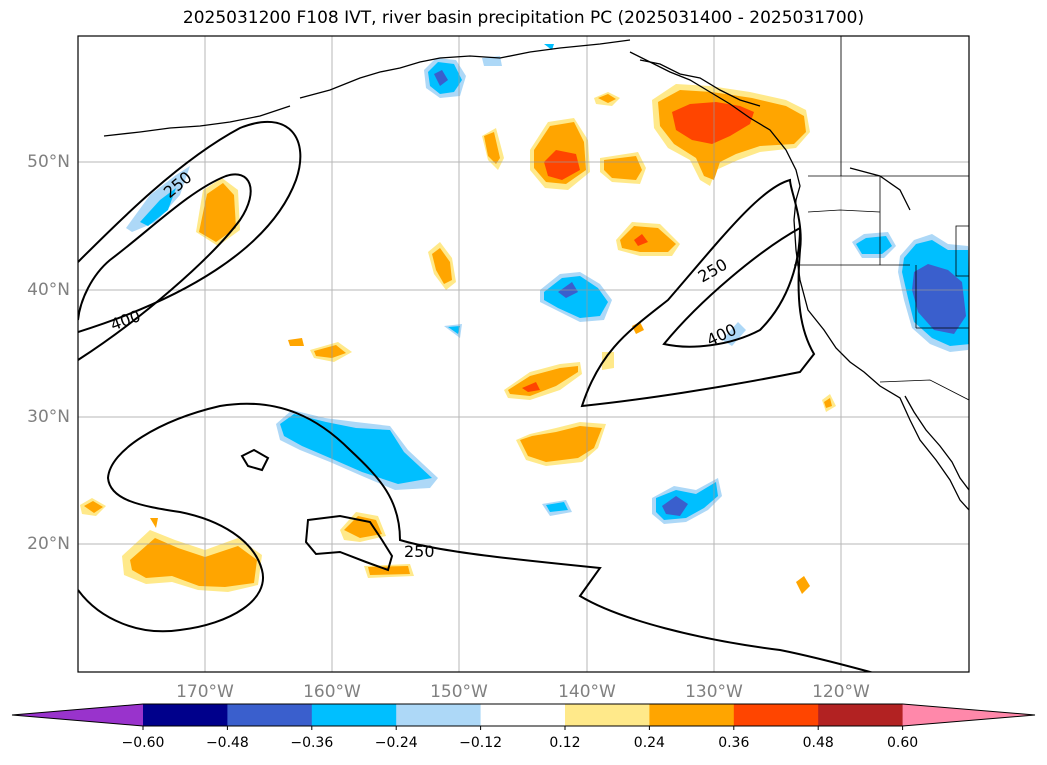  Describe the element at coordinates (841, 692) in the screenshot. I see `lon-label-120w: 120°W` at that location.